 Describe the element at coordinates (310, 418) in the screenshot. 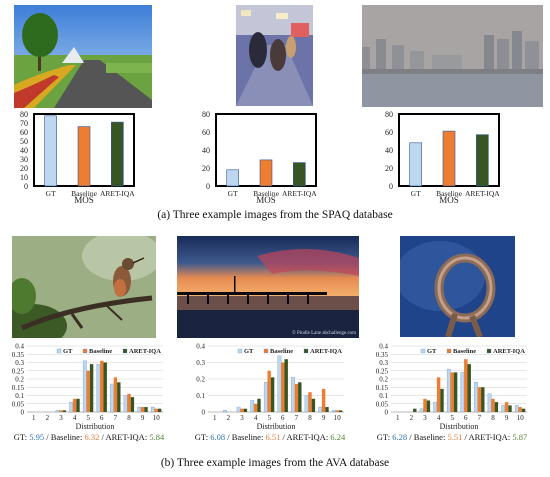

I see `x-tick-label: 8` at that location.